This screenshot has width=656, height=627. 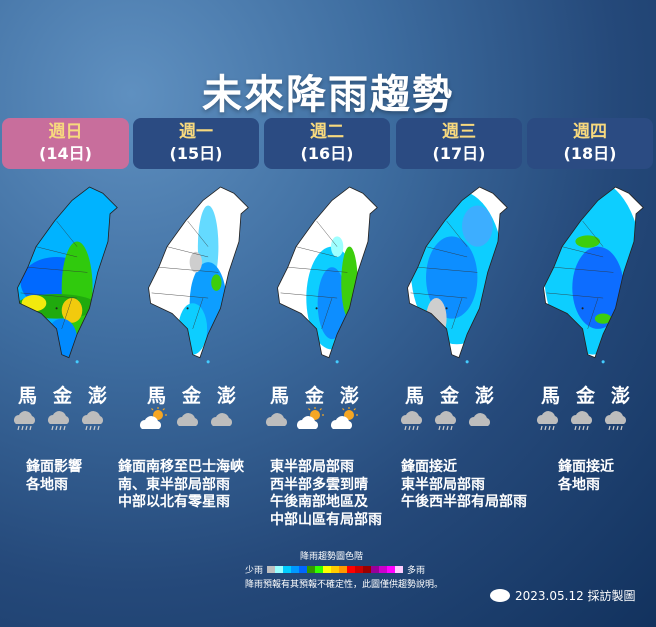 I want to click on page-title: 未來降雨趨勢, so click(x=328, y=95).